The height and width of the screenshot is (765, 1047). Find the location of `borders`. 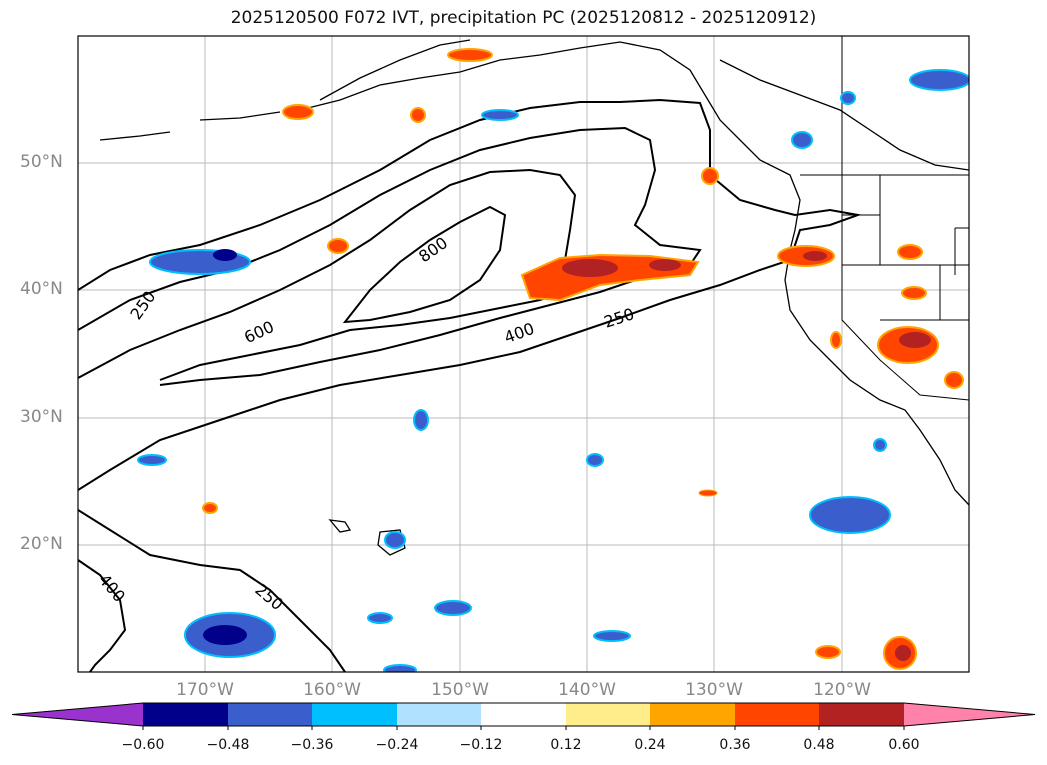

borders is located at coordinates (884, 218).